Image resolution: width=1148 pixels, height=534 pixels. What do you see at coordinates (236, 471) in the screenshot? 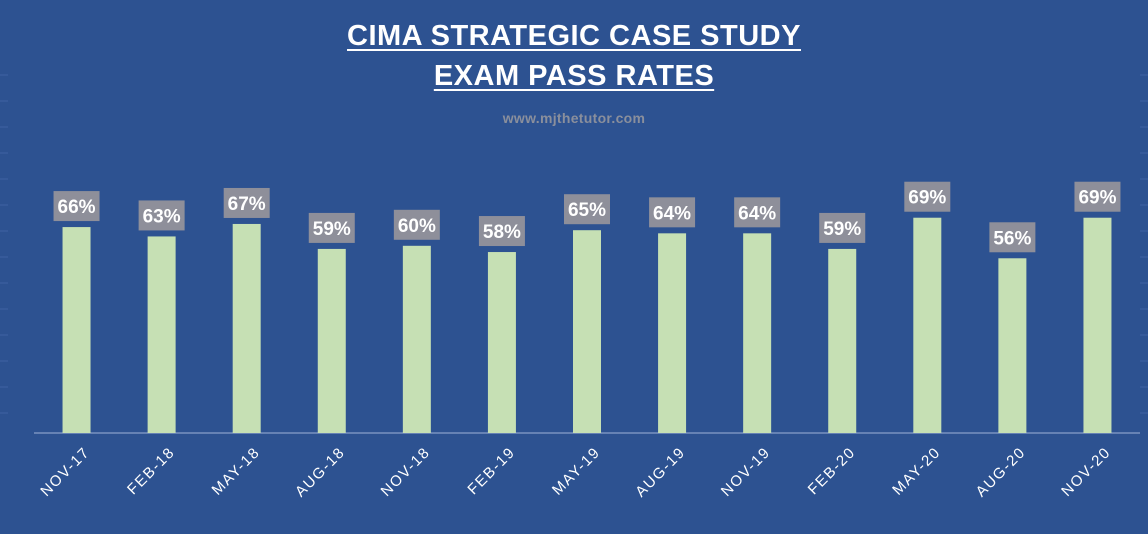
I see `x-tick-label: MAY-18` at bounding box center [236, 471].